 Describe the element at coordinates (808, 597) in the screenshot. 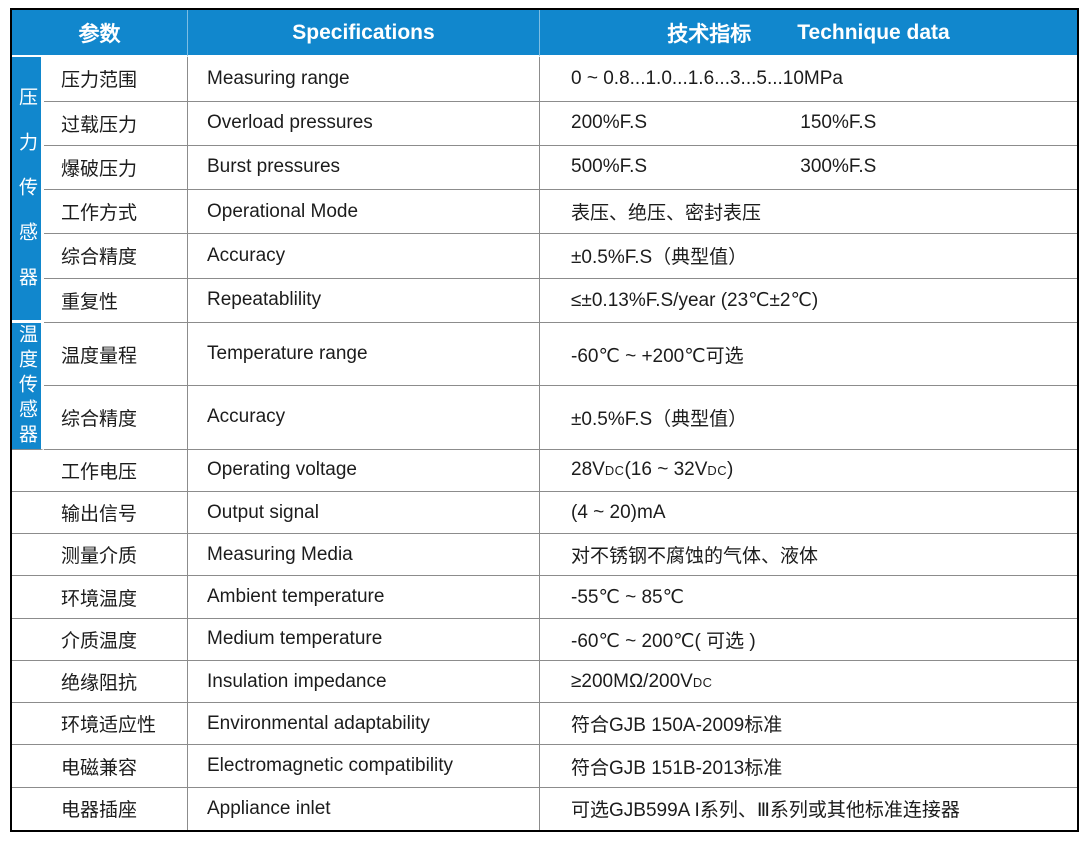

I see `value-cell: -55℃ ~ 85℃` at that location.